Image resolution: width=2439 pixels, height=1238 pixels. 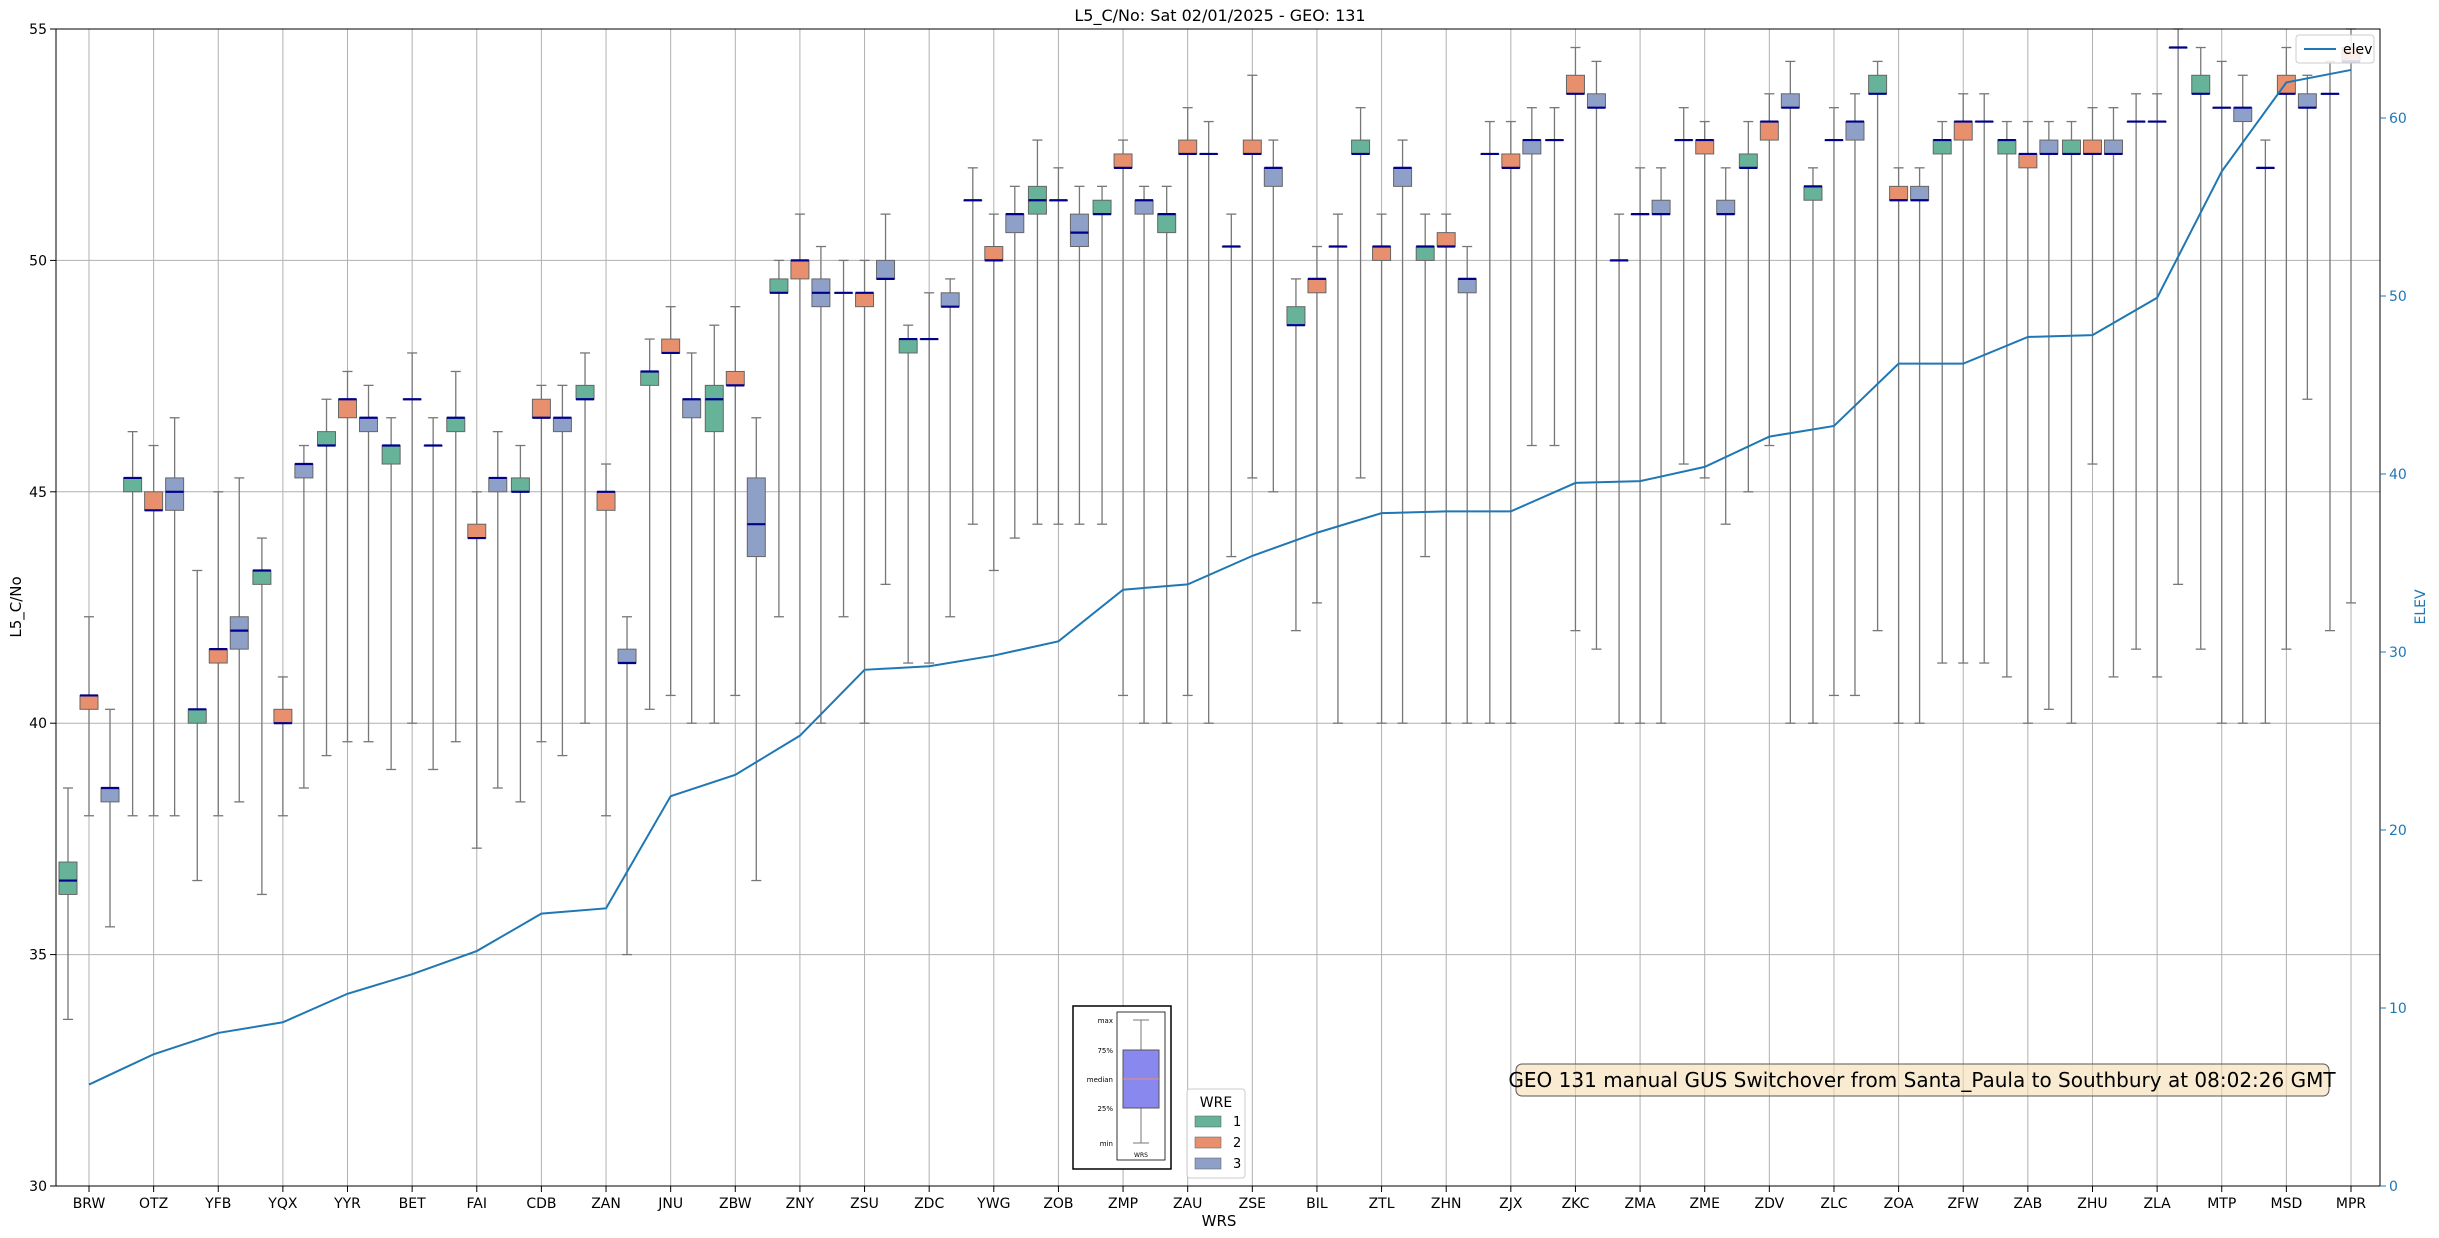 I want to click on x-tick-label: ZMA, so click(x=1640, y=1204).